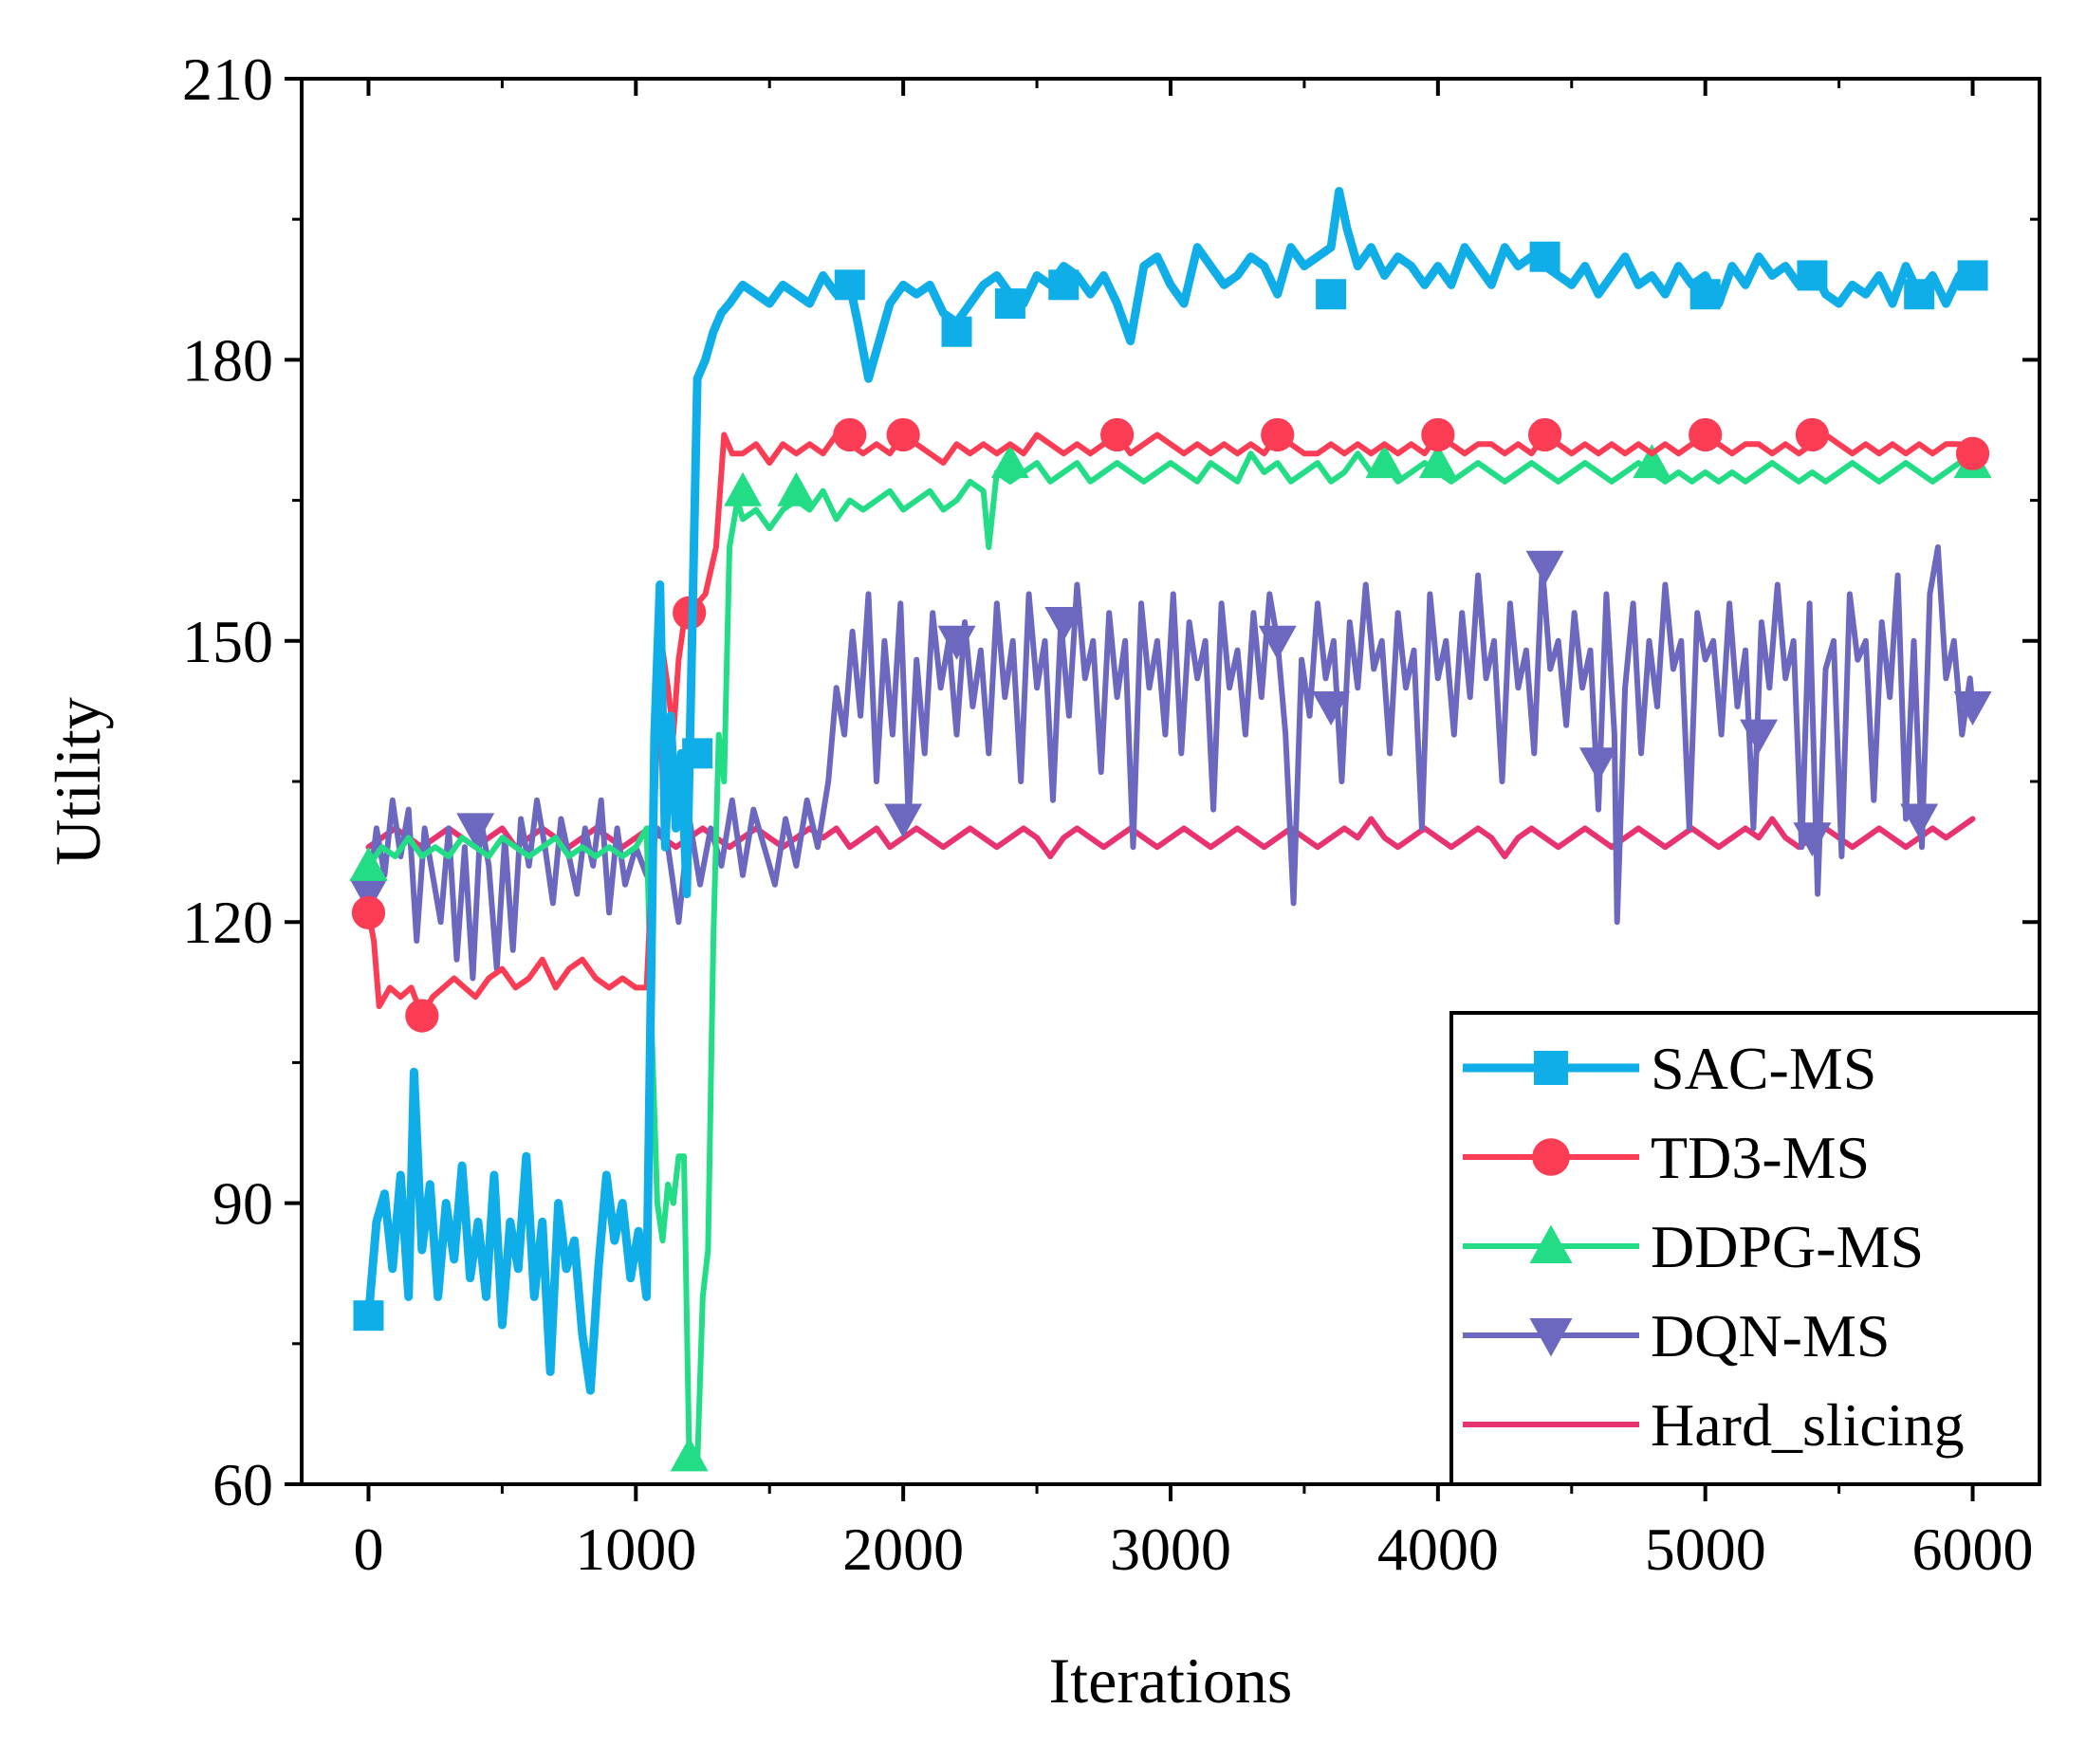 This screenshot has width=2086, height=1764. Describe the element at coordinates (242, 1204) in the screenshot. I see `y-tick-label-90: 90` at that location.